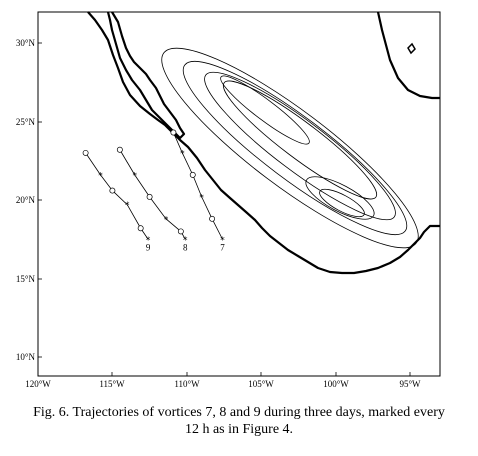 This screenshot has width=478, height=456. I want to click on x-tick-label: 105°W, so click(261, 384).